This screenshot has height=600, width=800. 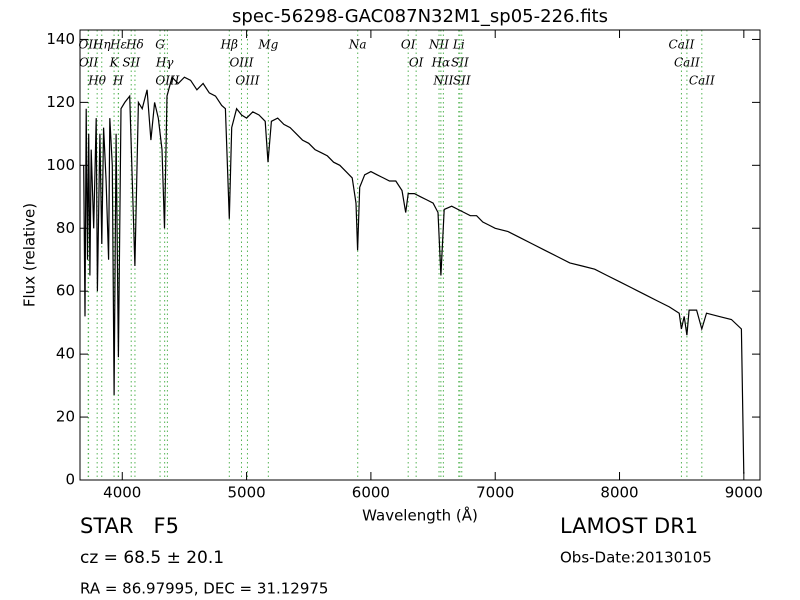 I want to click on spectral-line-label: Hγ, so click(x=164, y=63).